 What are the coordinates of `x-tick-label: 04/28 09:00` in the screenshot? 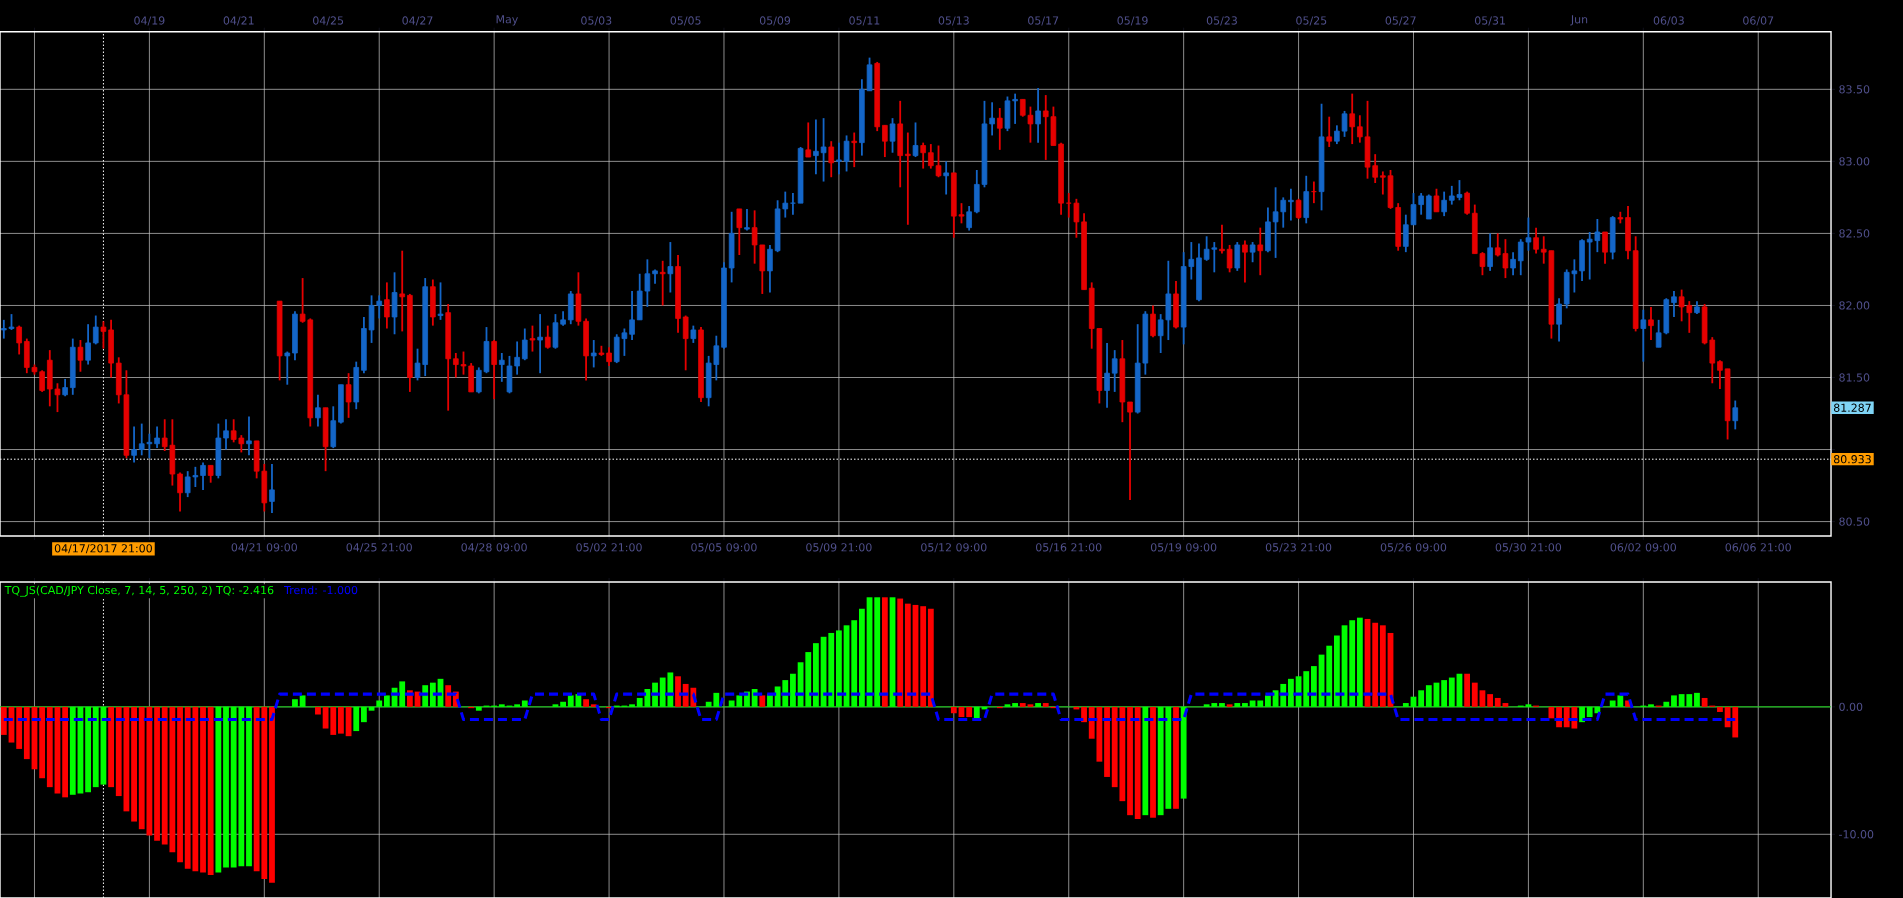 It's located at (494, 548).